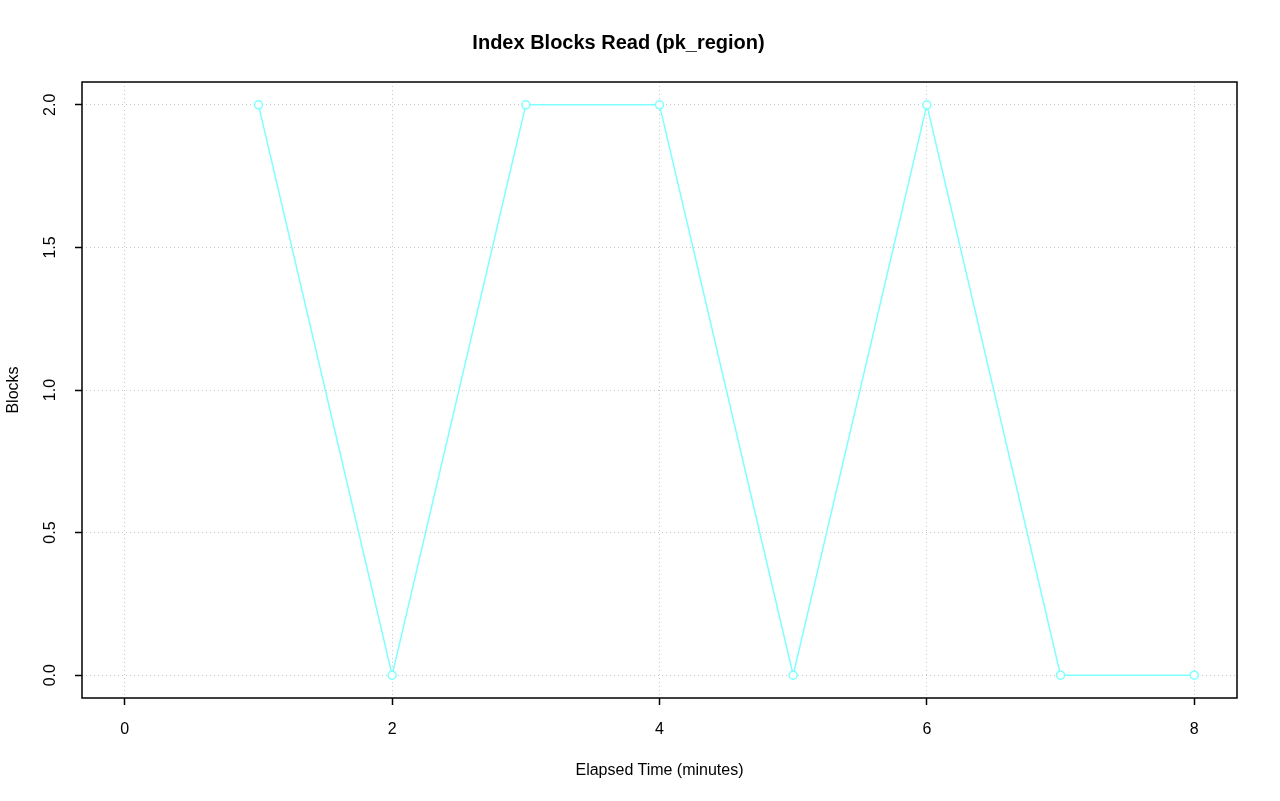 The height and width of the screenshot is (801, 1280). What do you see at coordinates (1194, 729) in the screenshot?
I see `x-tick-label: 8` at bounding box center [1194, 729].